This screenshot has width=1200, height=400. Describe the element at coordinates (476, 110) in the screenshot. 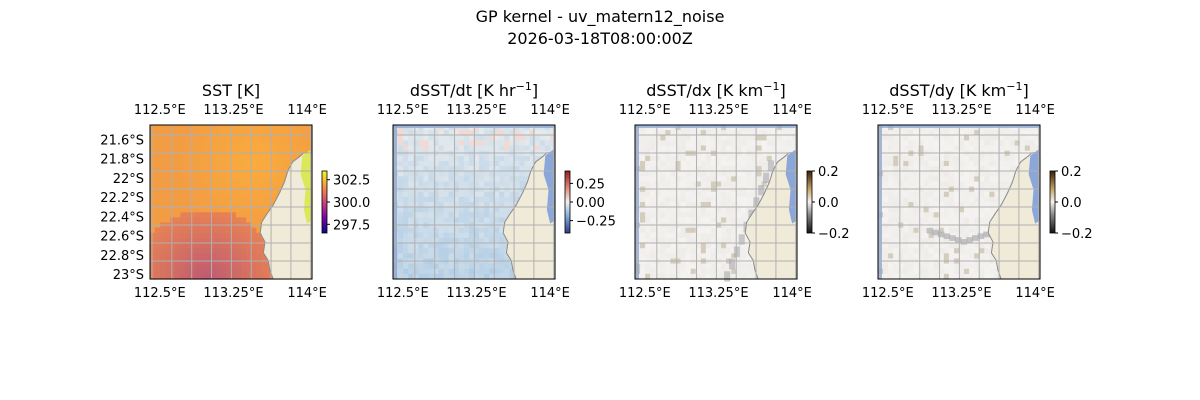

I see `x-tick-label-top: 113.25°E` at that location.